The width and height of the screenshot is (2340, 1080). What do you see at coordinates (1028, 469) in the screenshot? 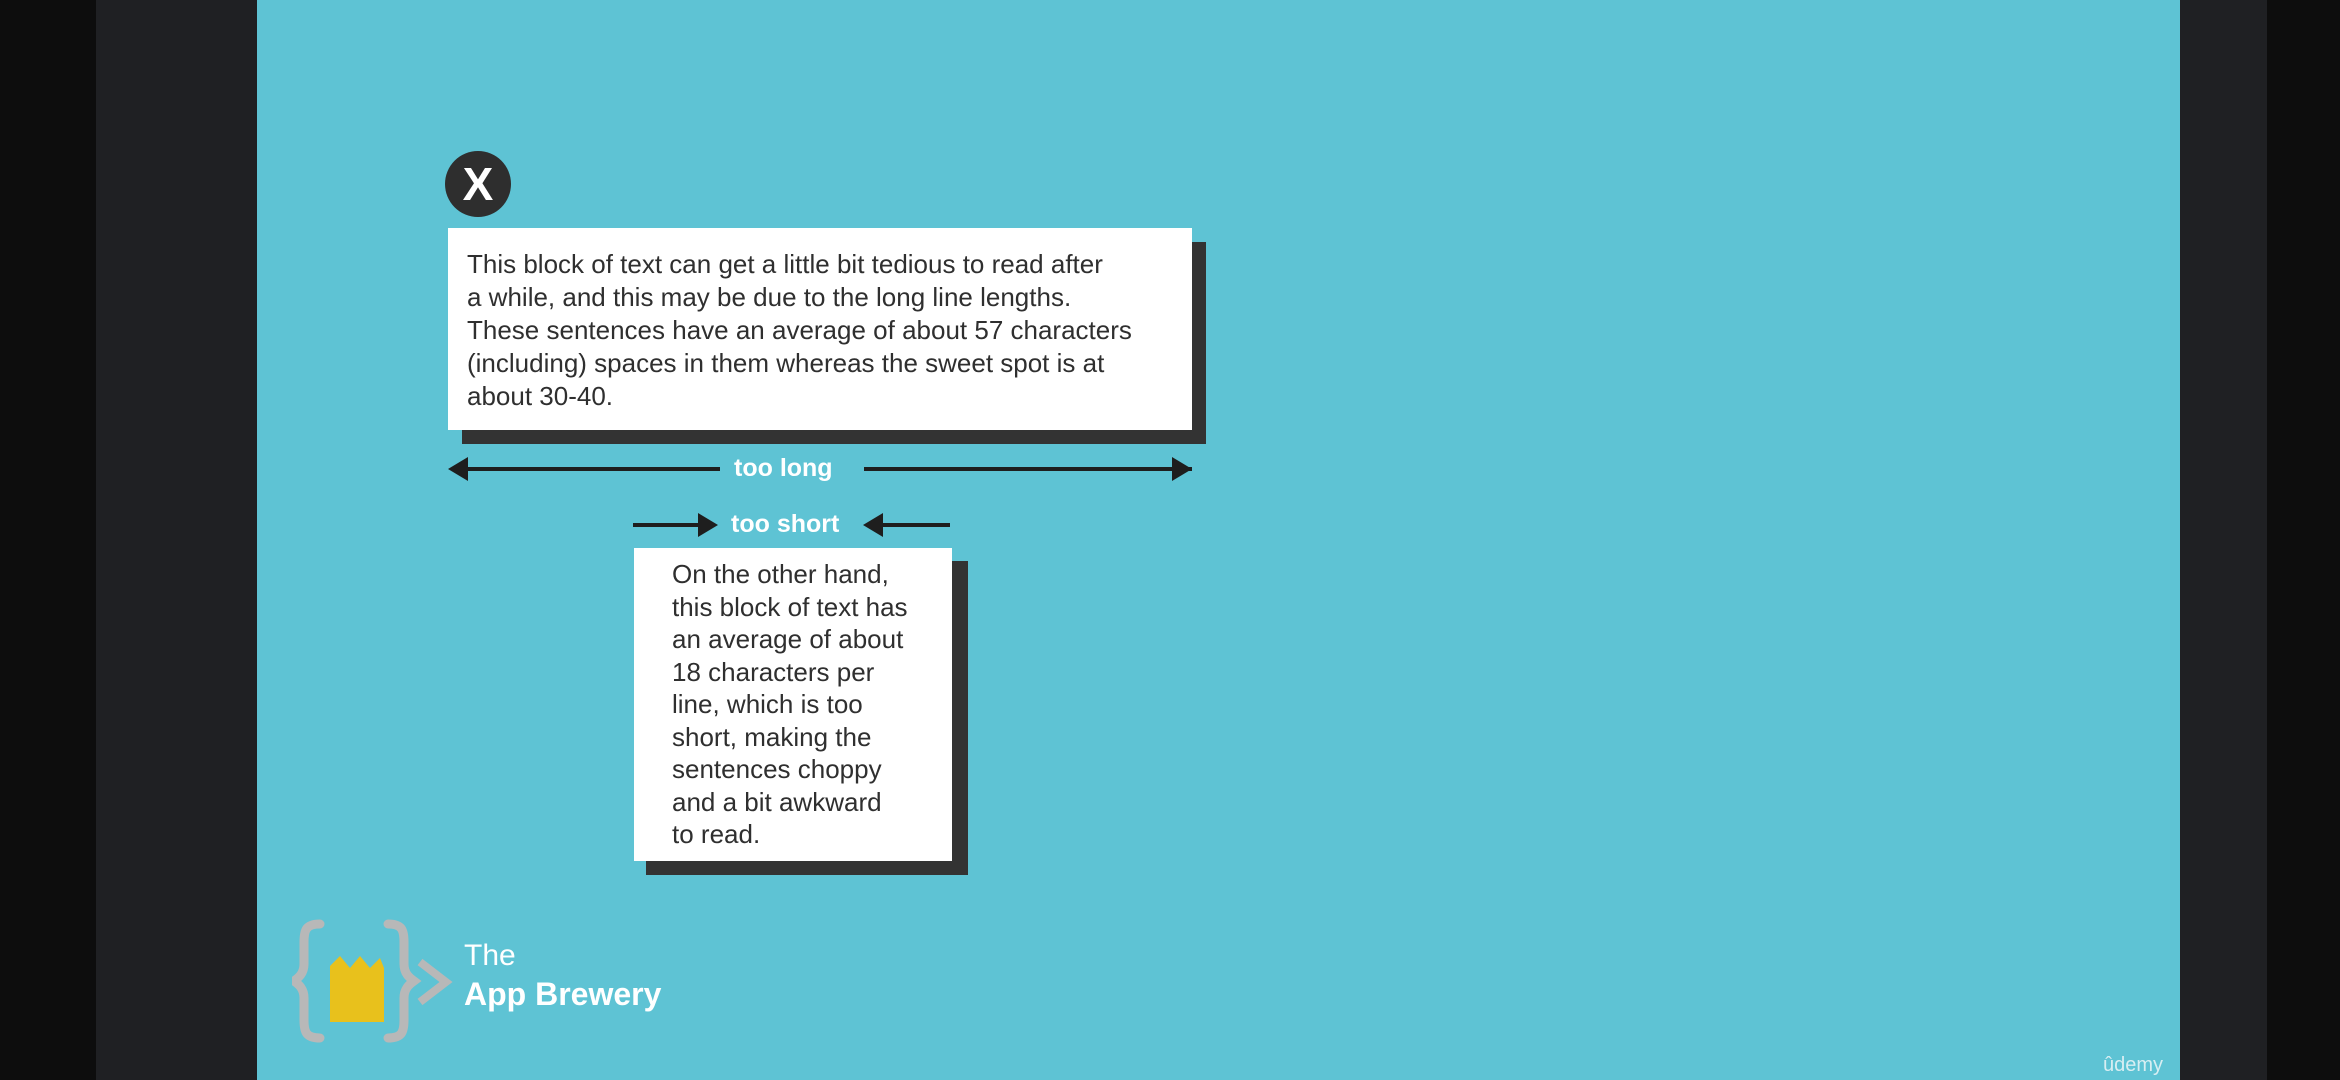
I see `too-long-arrow-line-right` at bounding box center [1028, 469].